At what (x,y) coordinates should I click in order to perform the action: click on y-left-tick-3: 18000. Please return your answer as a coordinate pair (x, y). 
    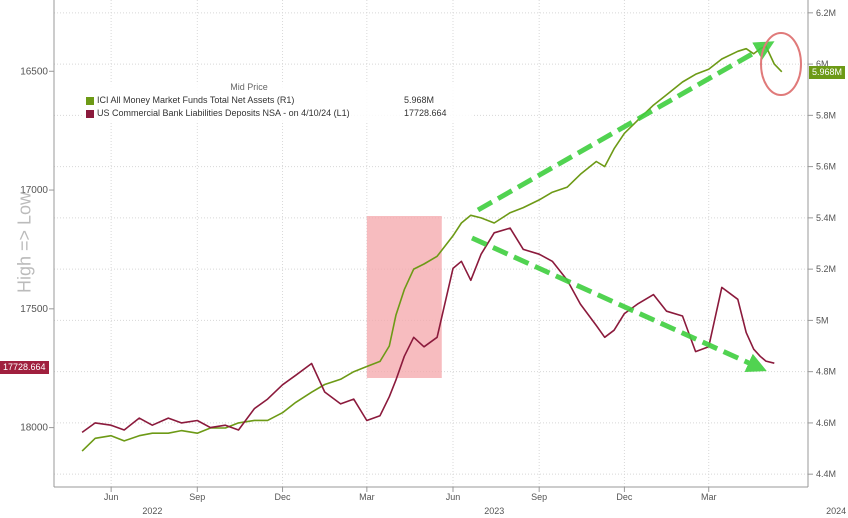
    Looking at the image, I should click on (34, 428).